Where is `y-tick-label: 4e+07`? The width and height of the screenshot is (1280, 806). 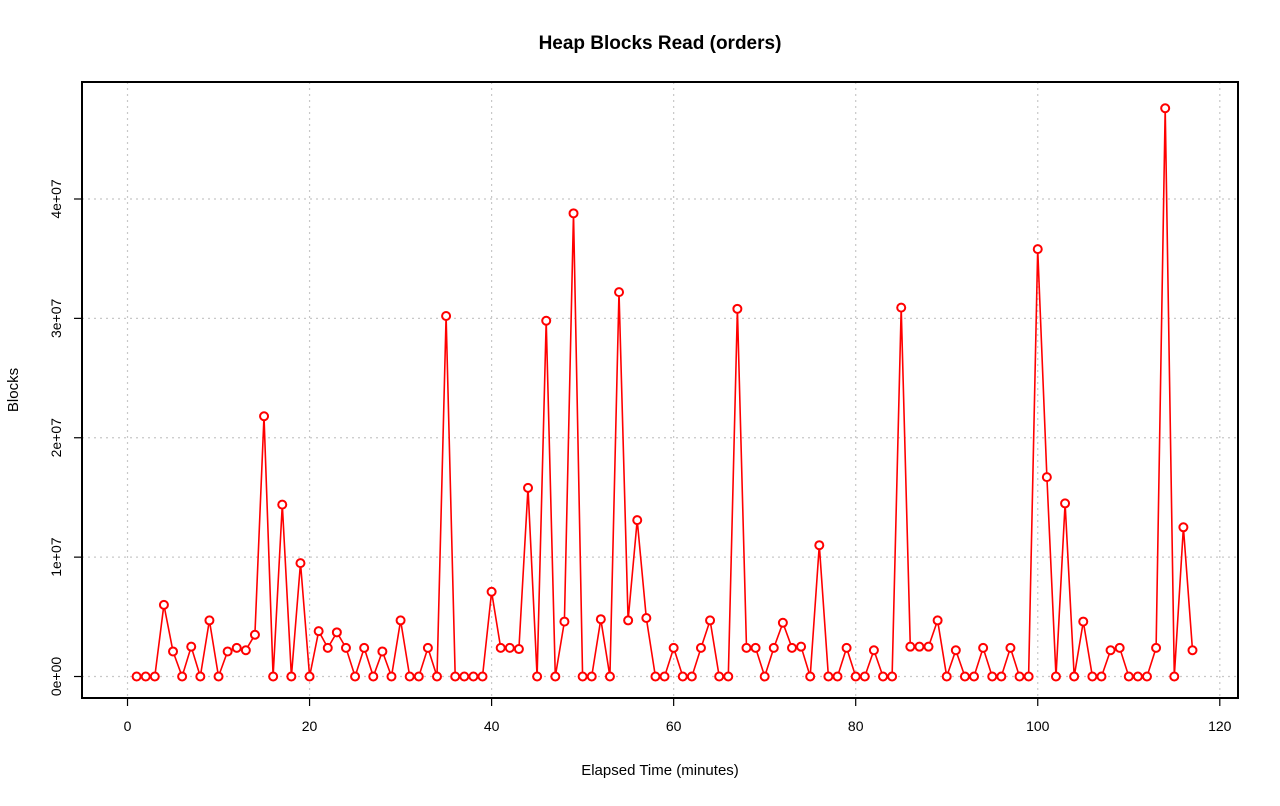
y-tick-label: 4e+07 is located at coordinates (56, 199).